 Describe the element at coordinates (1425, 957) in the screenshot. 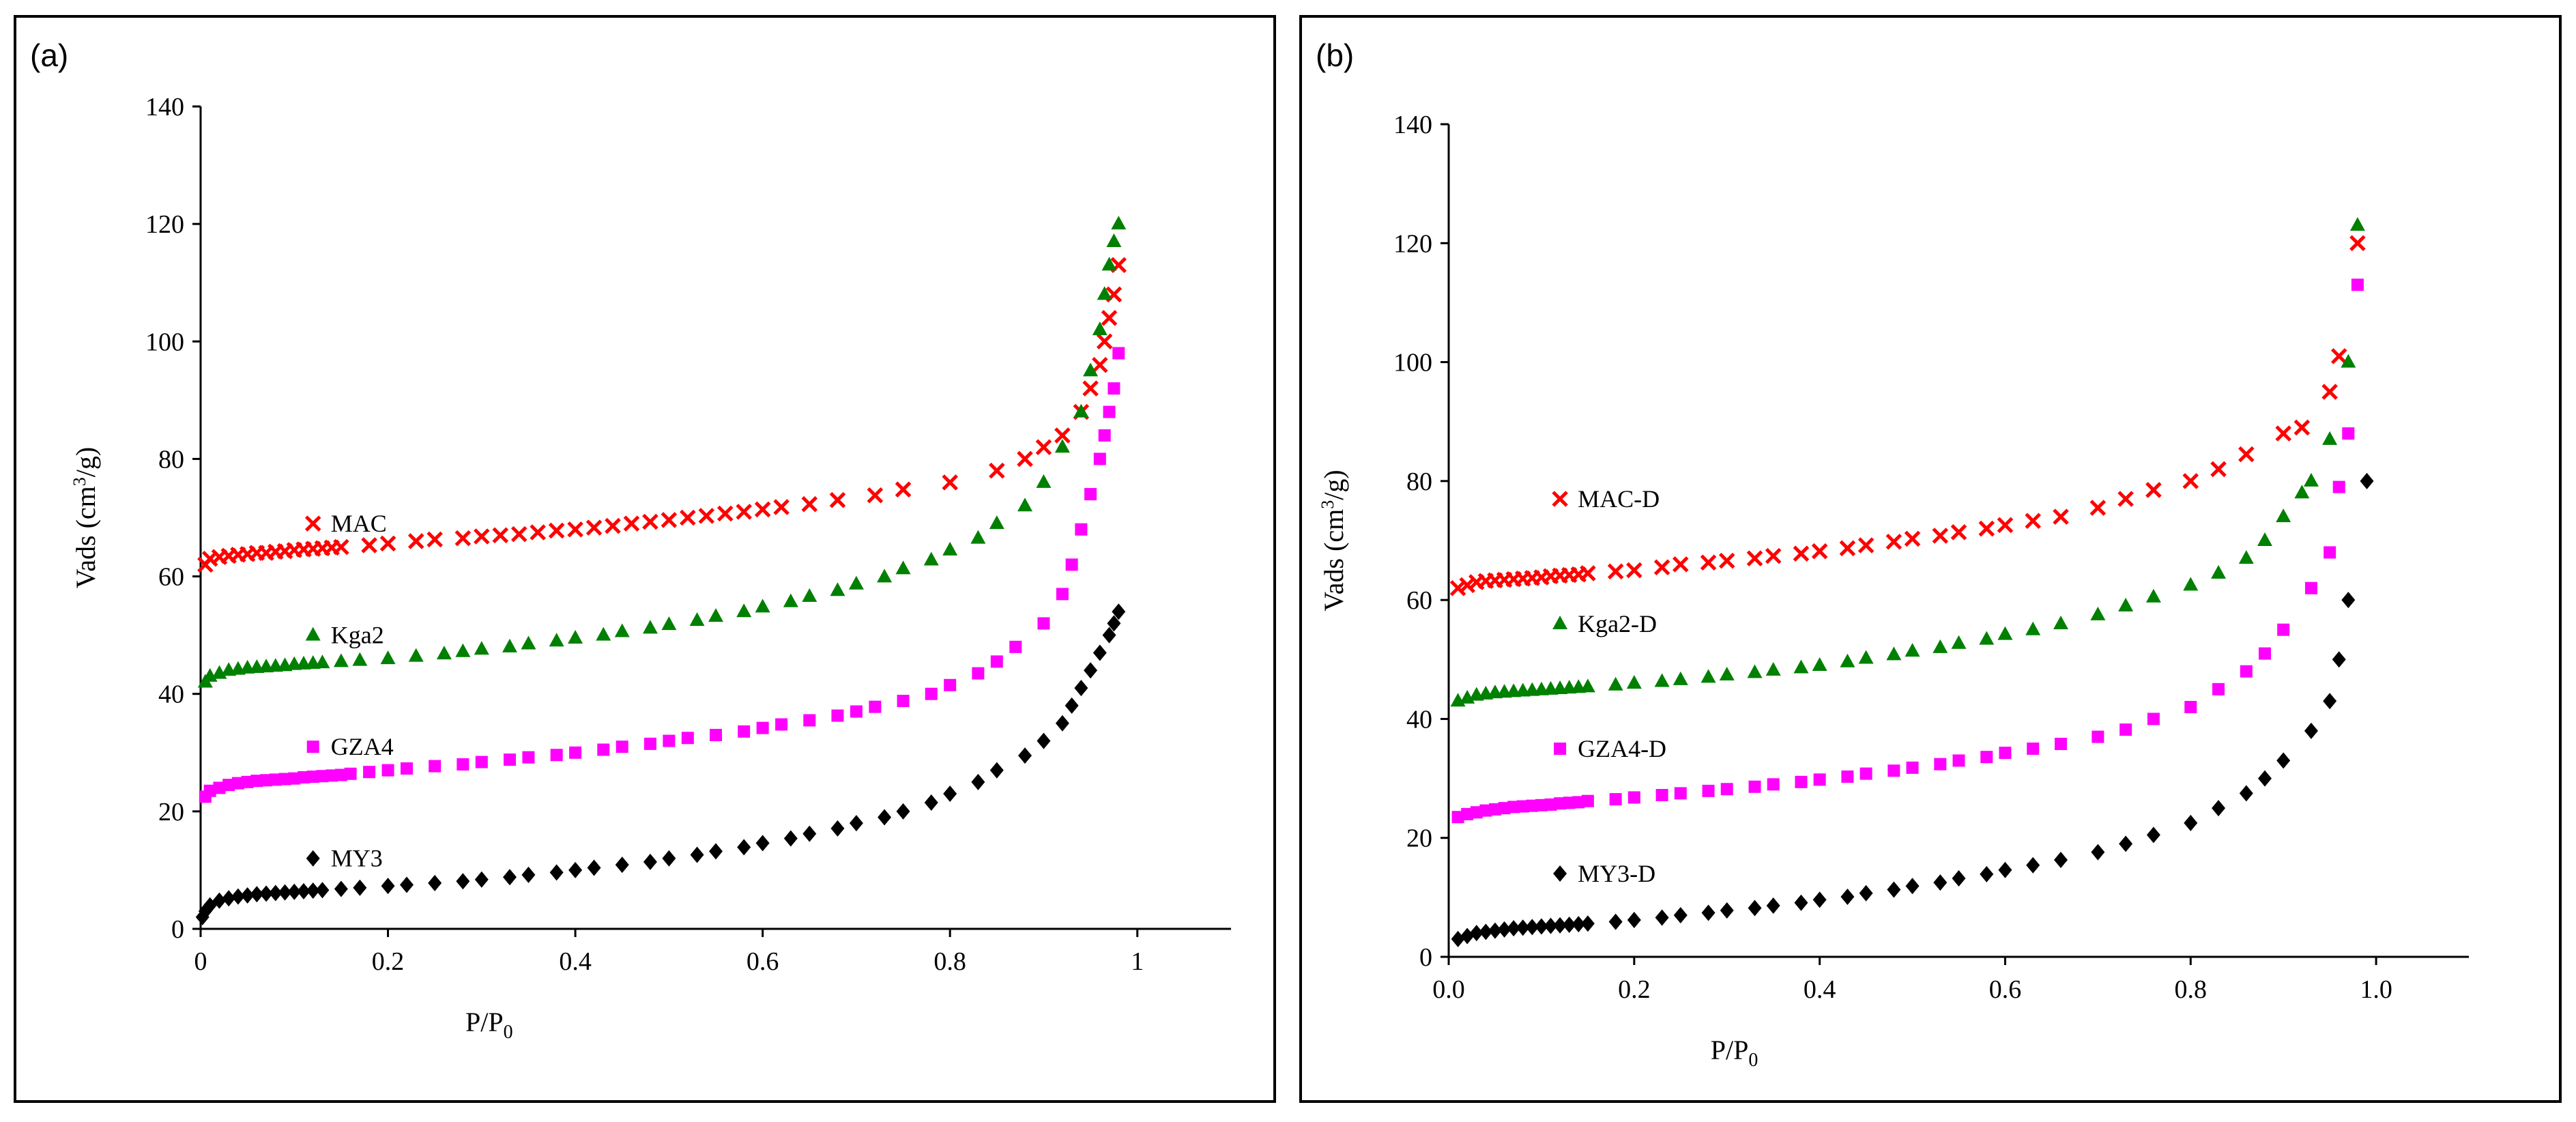

I see `y-tick-label: 0` at that location.